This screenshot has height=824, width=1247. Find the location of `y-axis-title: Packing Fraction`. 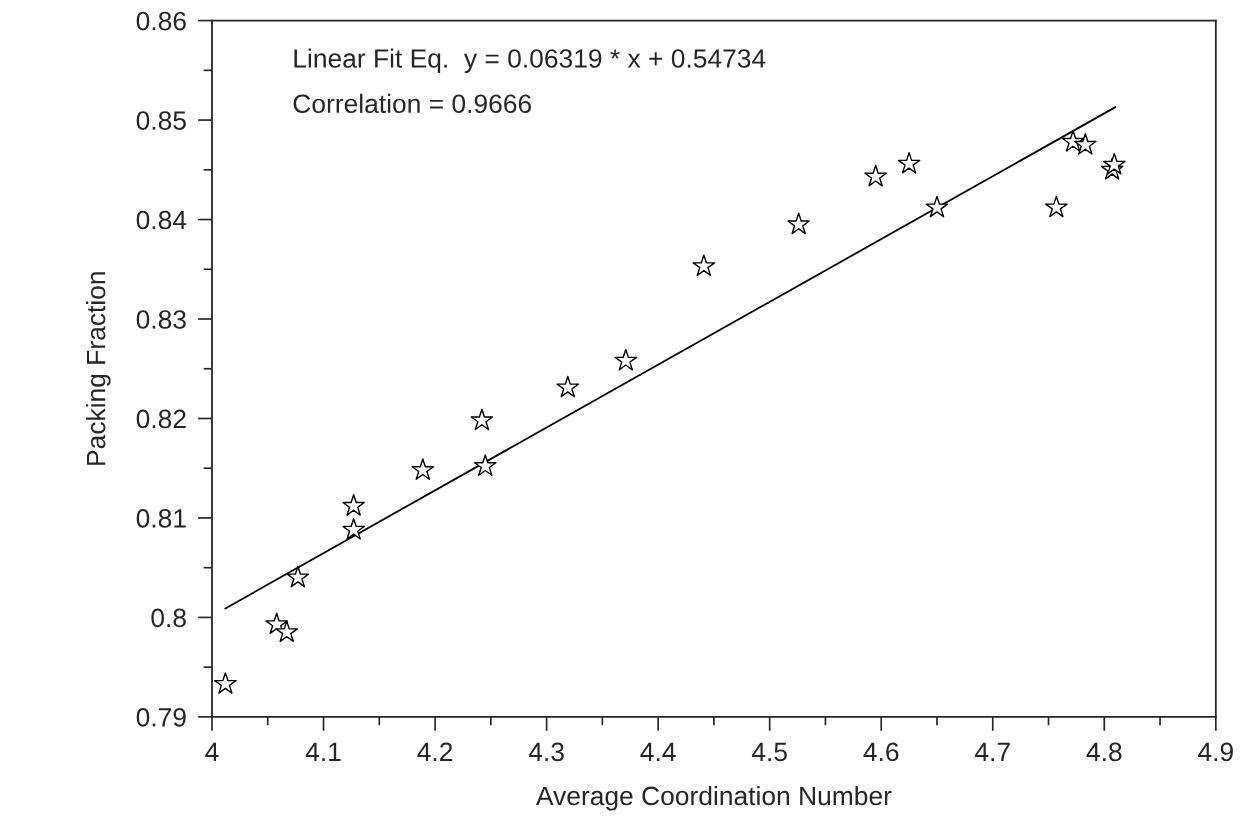

y-axis-title: Packing Fraction is located at coordinates (98, 368).